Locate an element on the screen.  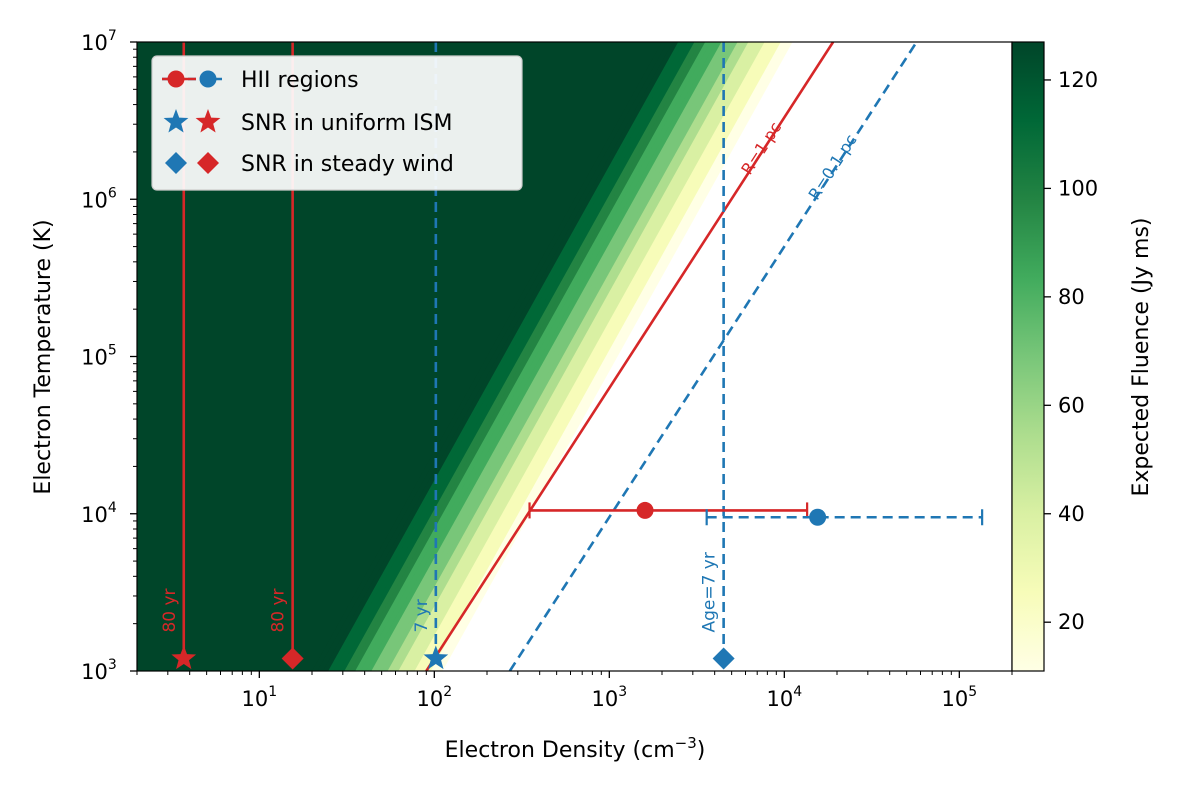
colorbar-tick-label: 120 is located at coordinates (1078, 80).